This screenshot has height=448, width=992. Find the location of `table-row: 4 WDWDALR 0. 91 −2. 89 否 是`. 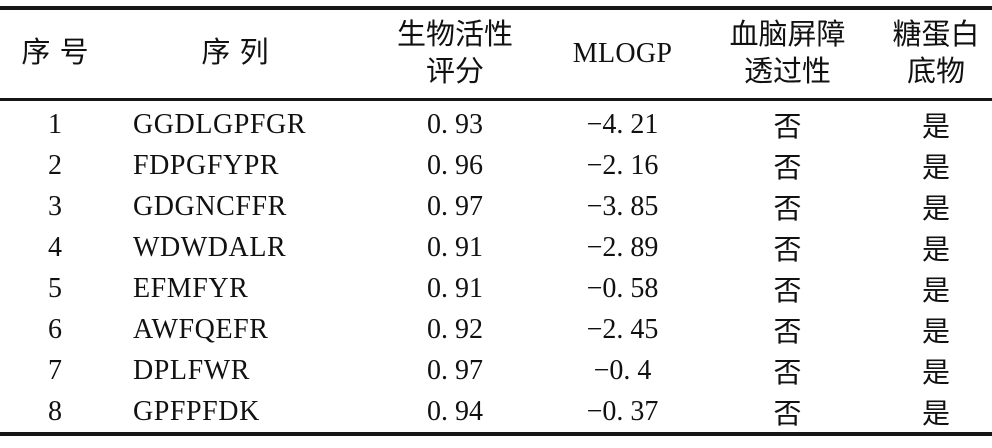

table-row: 4 WDWDALR 0. 91 −2. 89 否 是 is located at coordinates (496, 247).